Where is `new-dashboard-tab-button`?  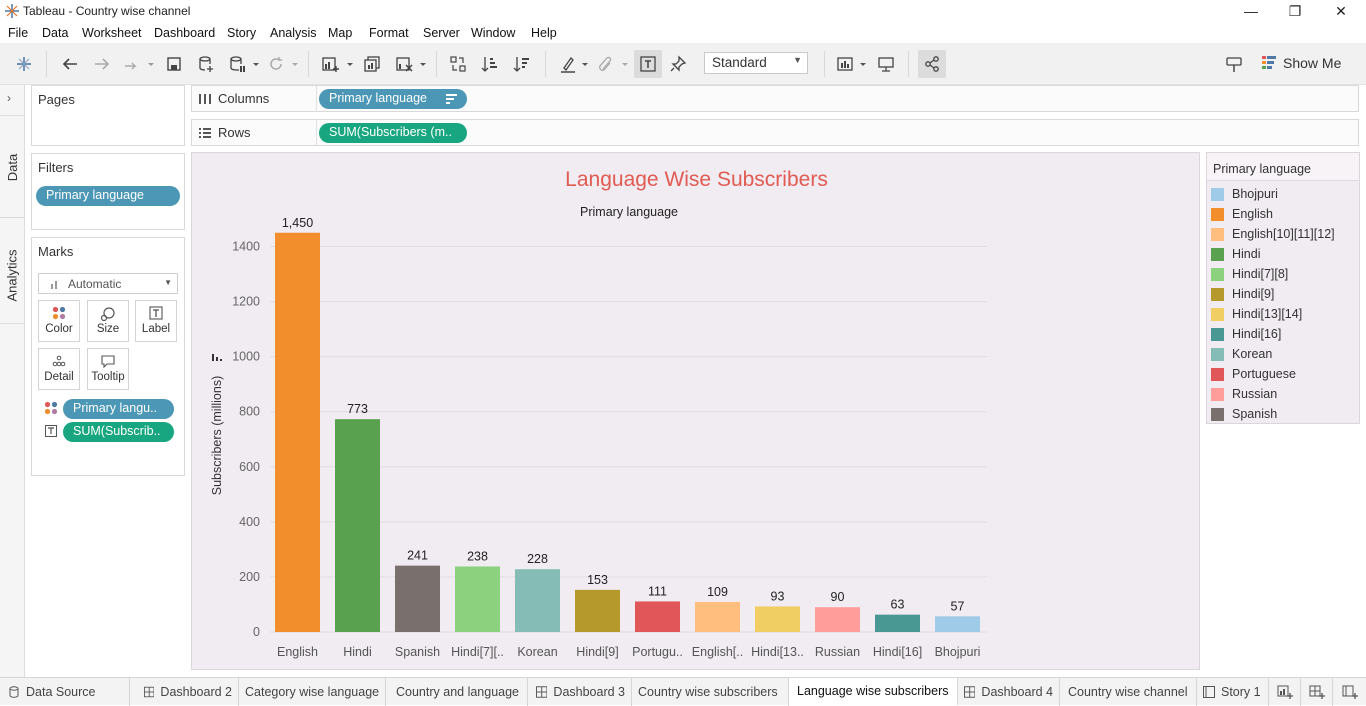 new-dashboard-tab-button is located at coordinates (1317, 692).